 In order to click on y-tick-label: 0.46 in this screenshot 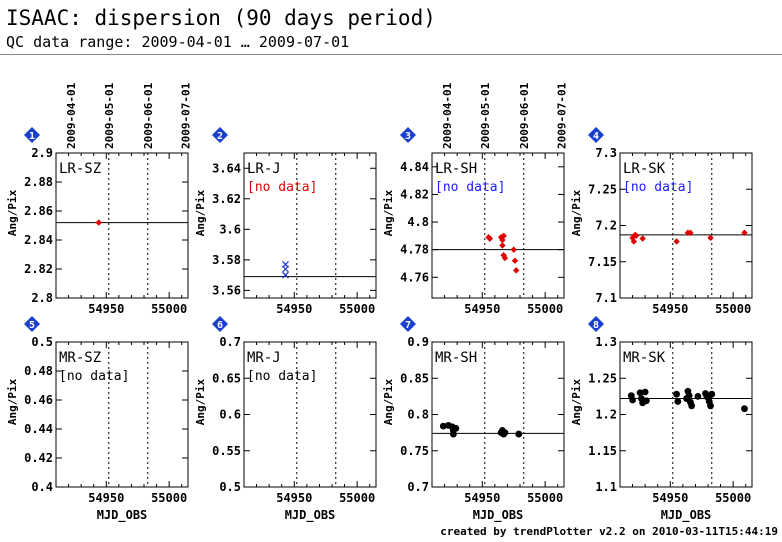, I will do `click(38, 400)`.